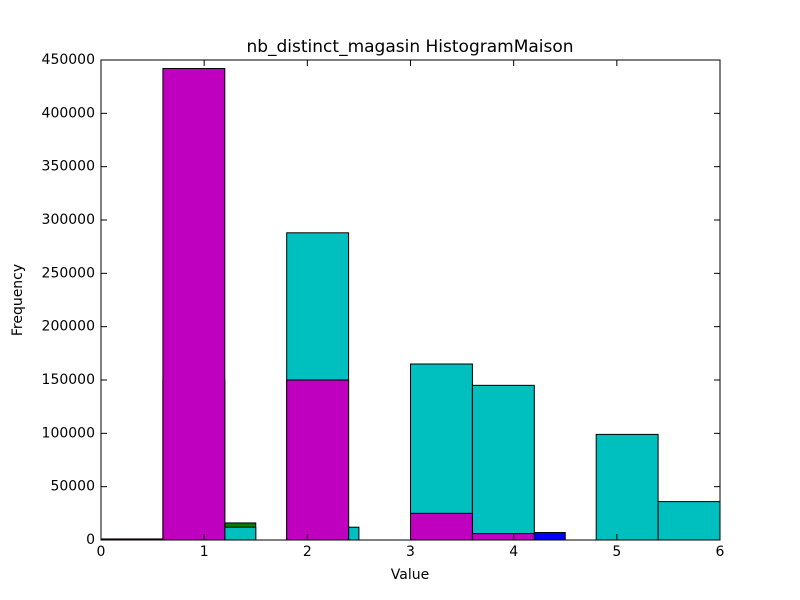 The image size is (800, 600). I want to click on y-tick-label: 300000, so click(68, 220).